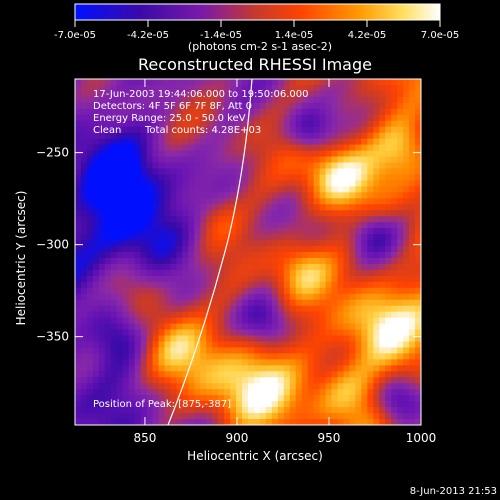 The height and width of the screenshot is (500, 500). Describe the element at coordinates (202, 130) in the screenshot. I see `annotation-total-counts: Total counts: 4.28E+03` at that location.